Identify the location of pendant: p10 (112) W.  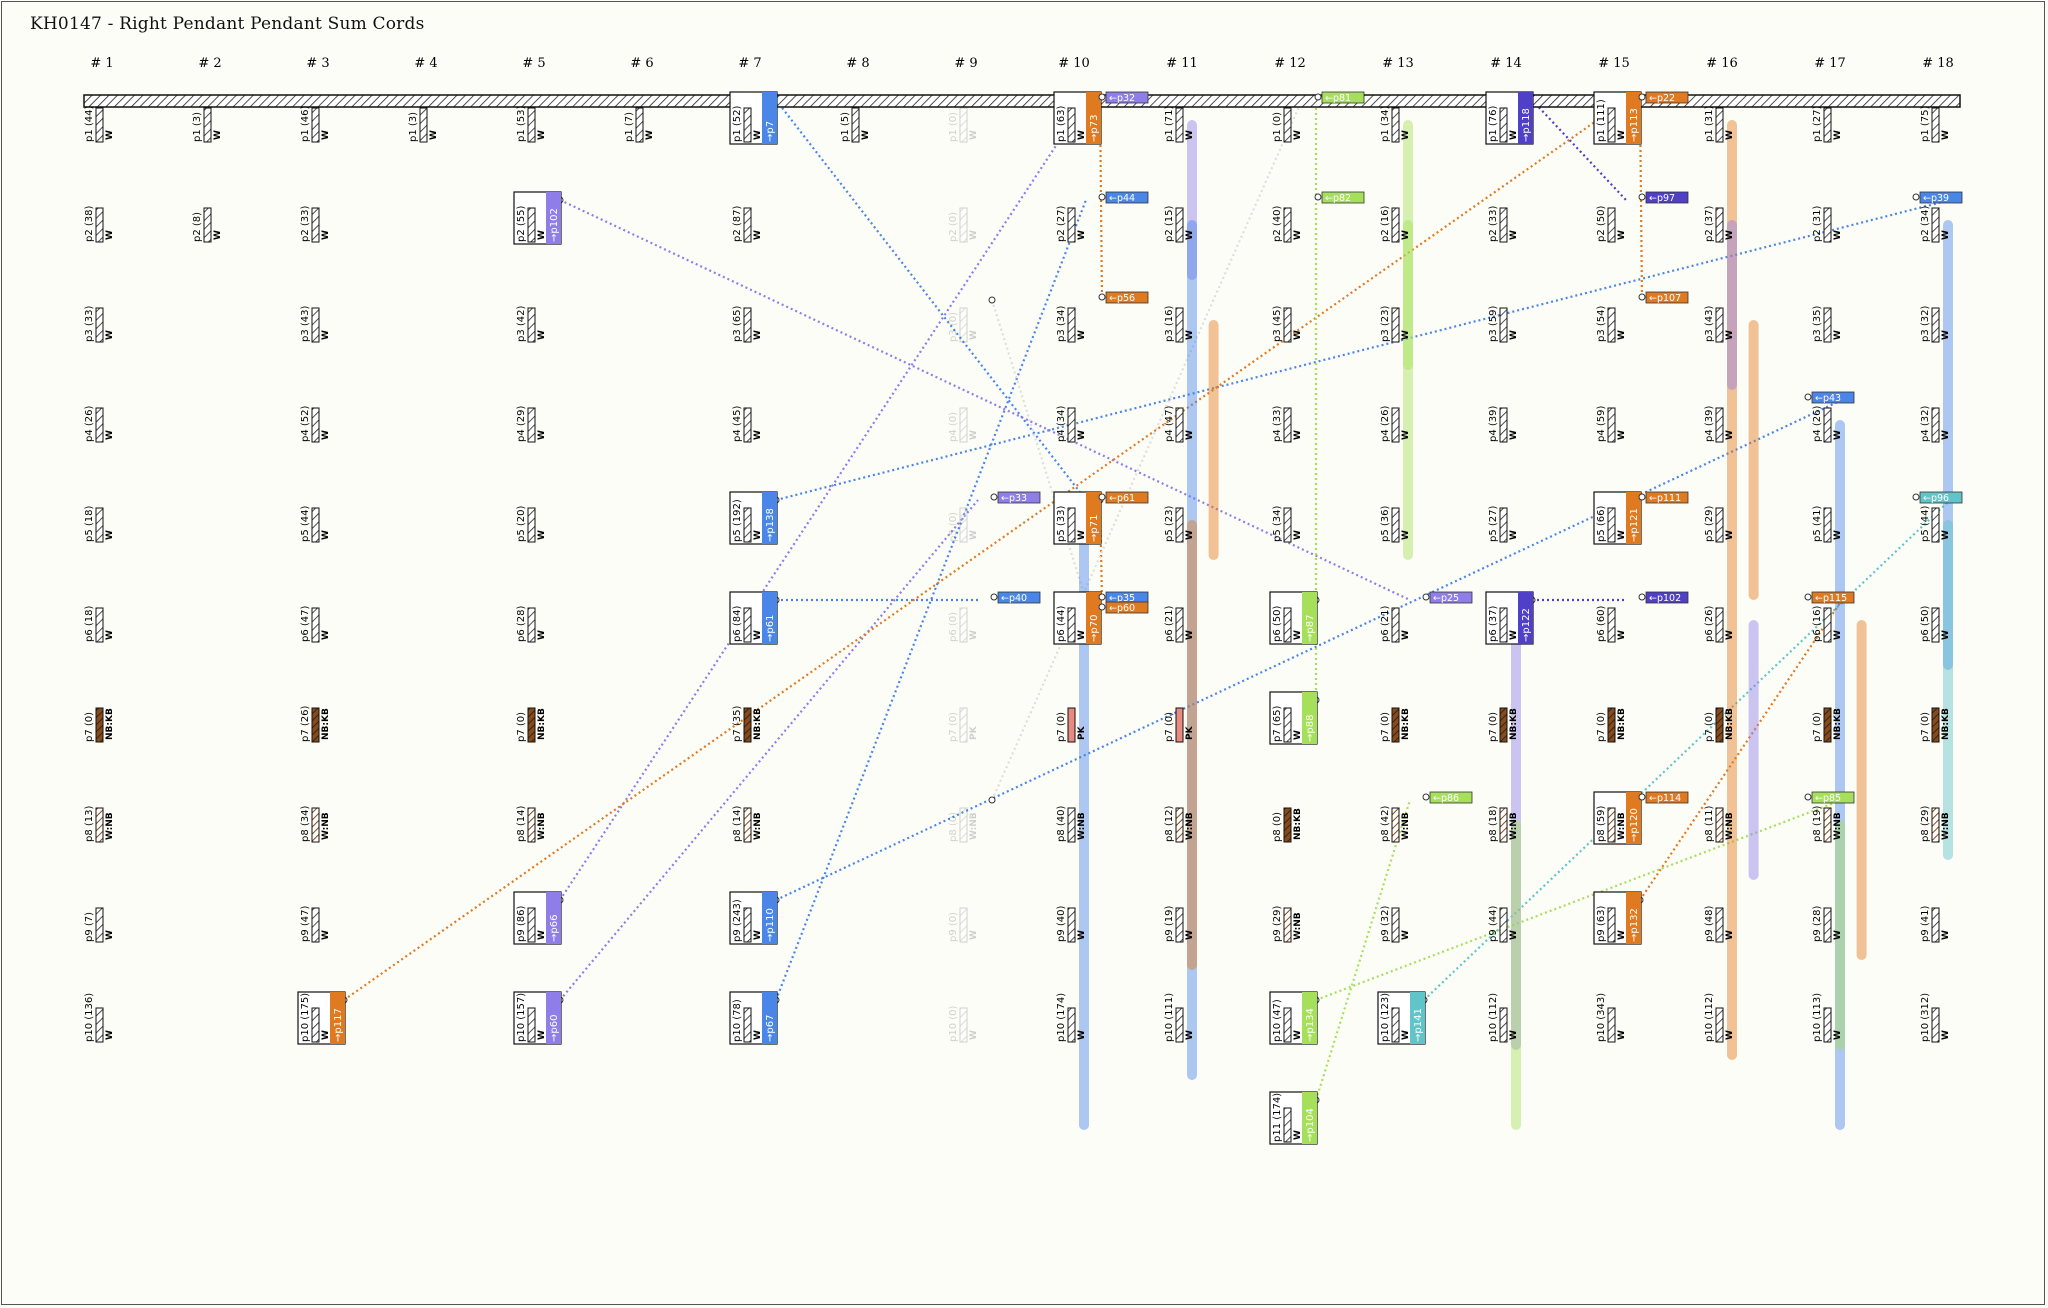
(1503, 1018).